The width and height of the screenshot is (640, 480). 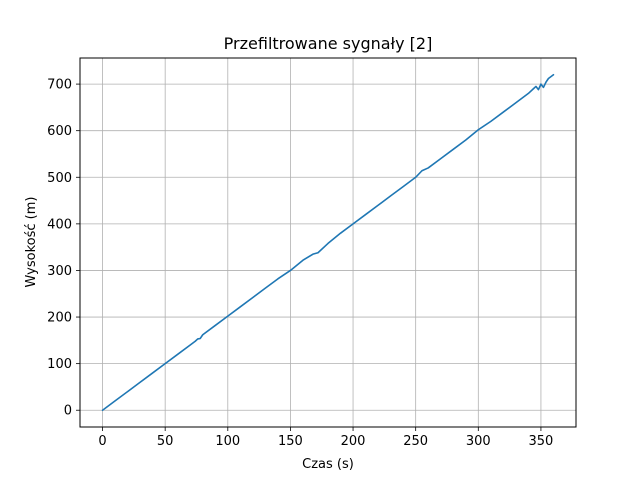 What do you see at coordinates (59, 178) in the screenshot?
I see `y-tick-label: 500` at bounding box center [59, 178].